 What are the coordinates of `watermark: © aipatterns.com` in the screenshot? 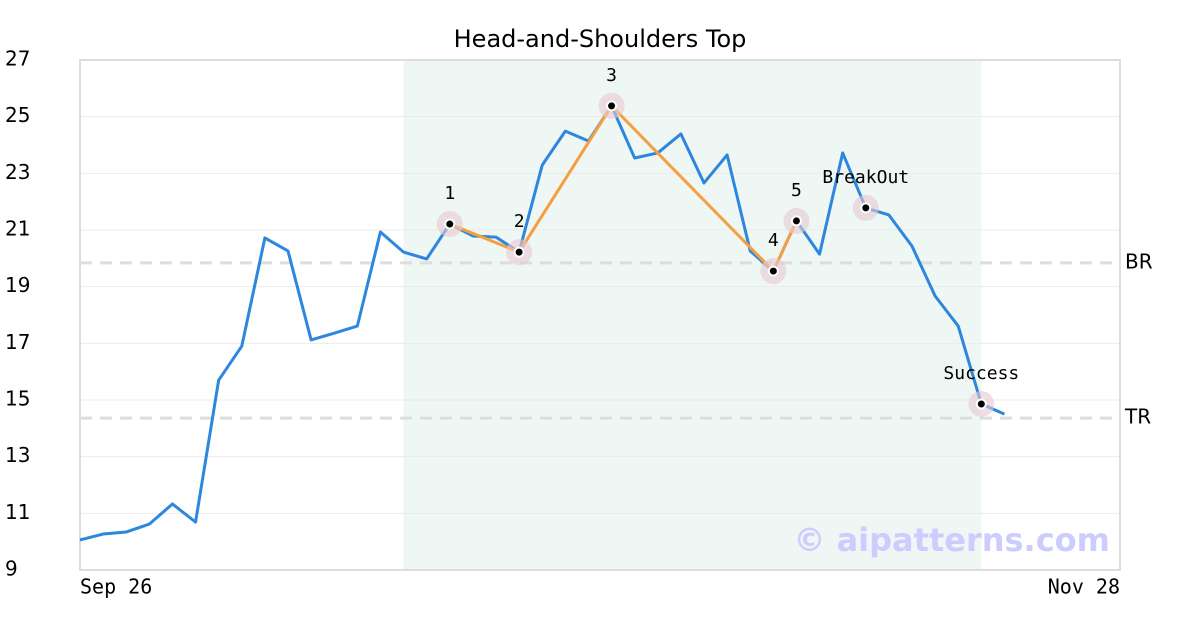 It's located at (951, 540).